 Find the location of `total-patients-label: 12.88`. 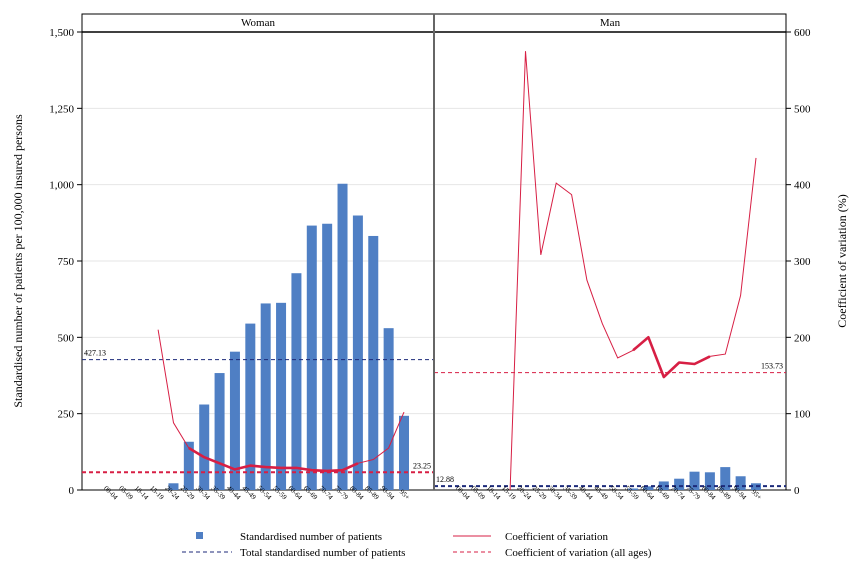

total-patients-label: 12.88 is located at coordinates (445, 479).